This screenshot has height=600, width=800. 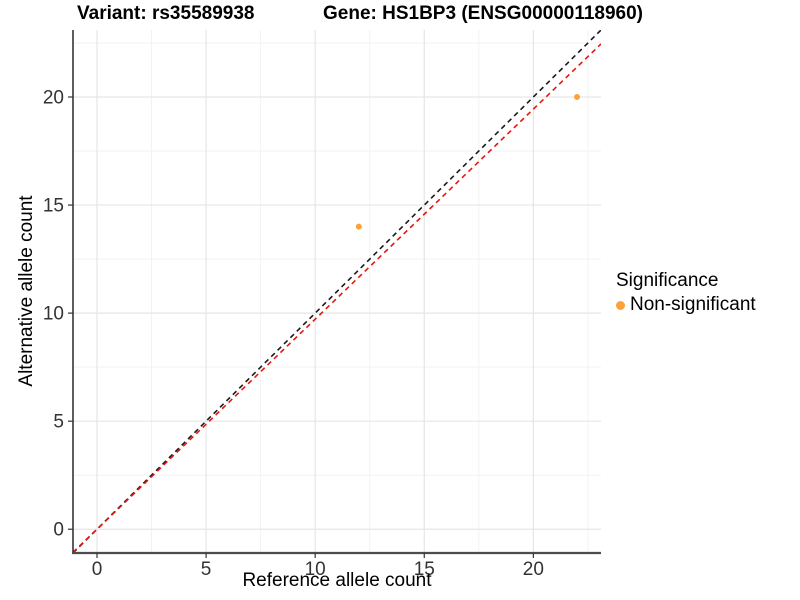 I want to click on x-tick-label: 20, so click(x=533, y=569).